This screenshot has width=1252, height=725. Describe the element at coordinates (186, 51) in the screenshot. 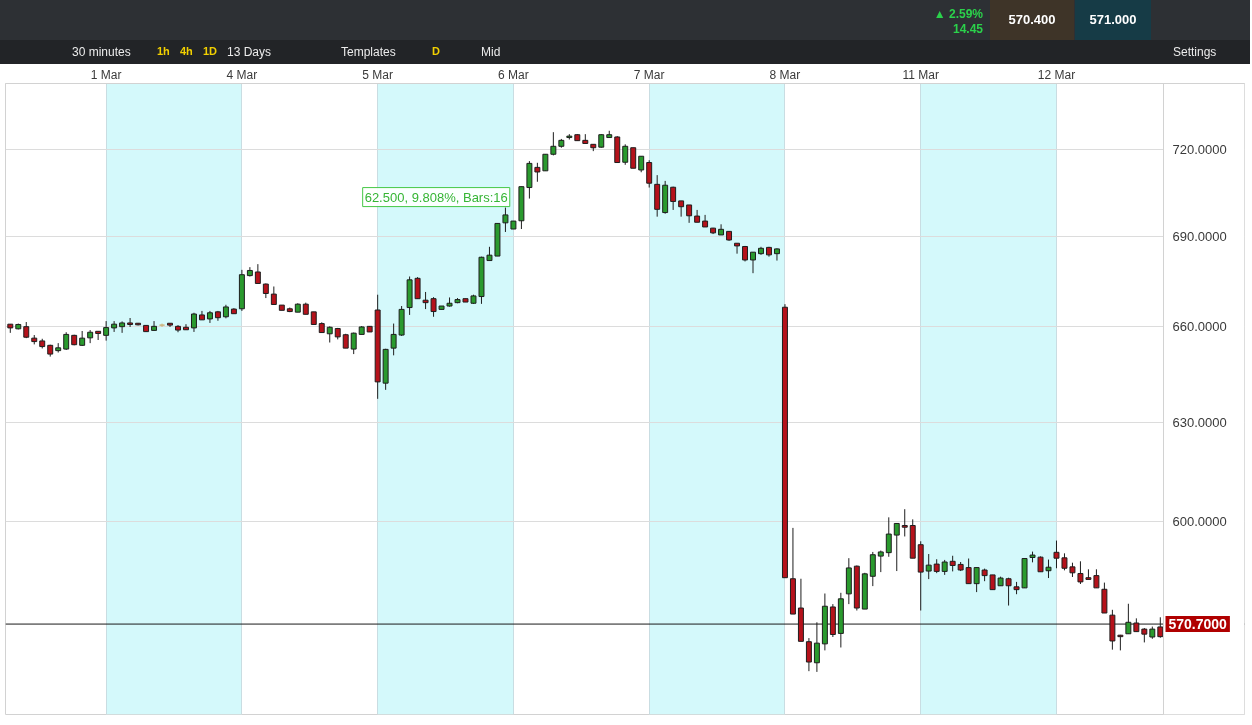

I see `text: 4h` at that location.